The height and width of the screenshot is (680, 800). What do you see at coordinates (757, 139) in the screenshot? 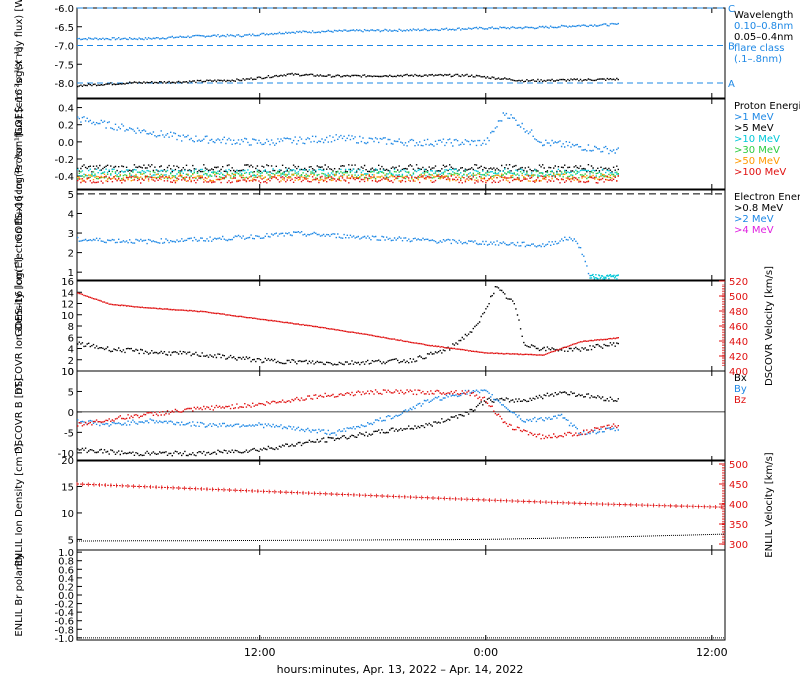
I see `legend-entry: >10 MeV` at bounding box center [757, 139].